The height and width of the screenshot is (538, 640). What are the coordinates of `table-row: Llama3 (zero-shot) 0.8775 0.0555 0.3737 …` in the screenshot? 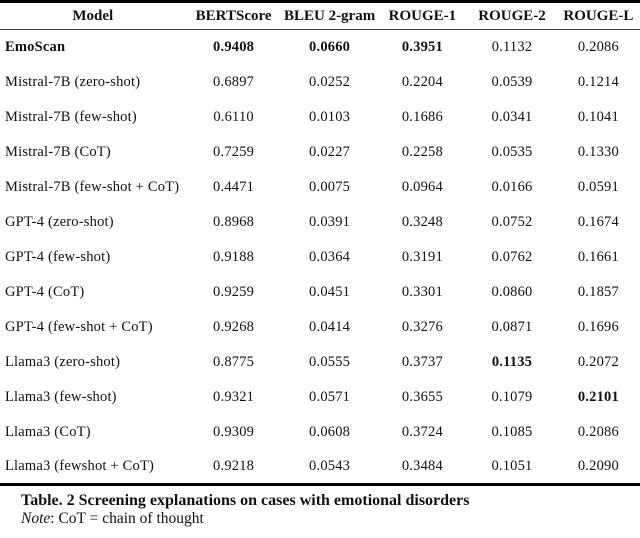 It's located at (320, 362).